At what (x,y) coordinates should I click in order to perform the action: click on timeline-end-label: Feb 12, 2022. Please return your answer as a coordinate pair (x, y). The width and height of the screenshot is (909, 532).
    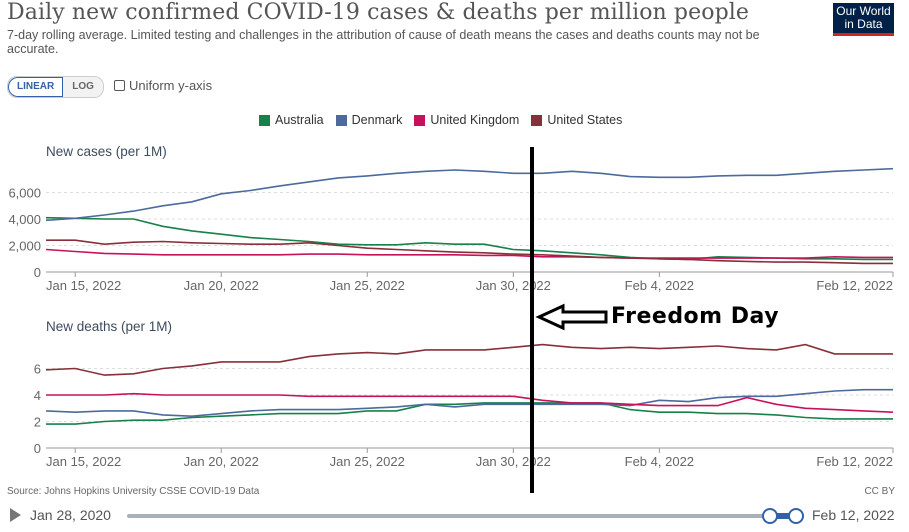
    Looking at the image, I should click on (853, 515).